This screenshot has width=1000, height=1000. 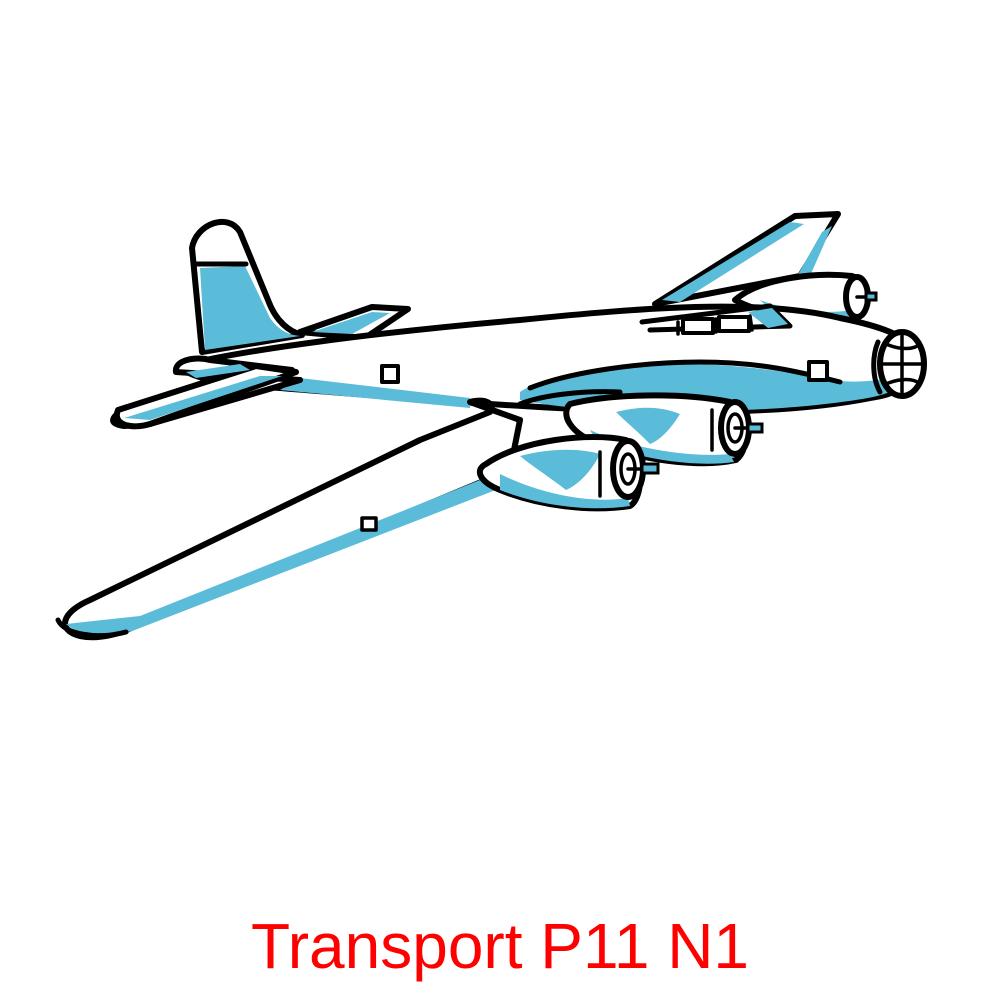 What do you see at coordinates (899, 364) in the screenshot?
I see `nose` at bounding box center [899, 364].